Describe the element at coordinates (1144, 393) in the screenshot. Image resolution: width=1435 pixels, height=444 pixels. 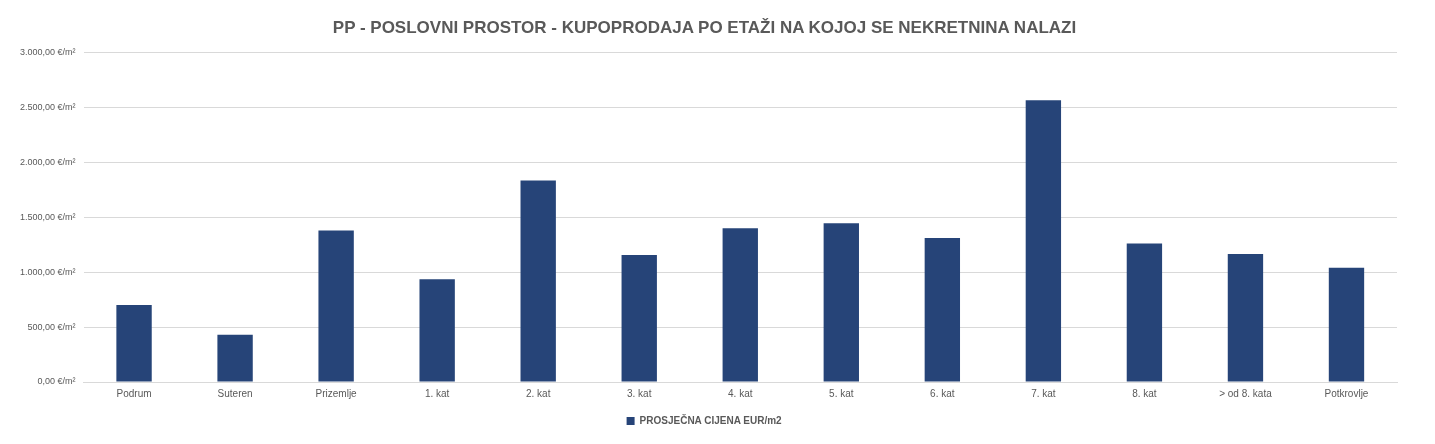
I see `x-tick-label: 8. kat` at that location.